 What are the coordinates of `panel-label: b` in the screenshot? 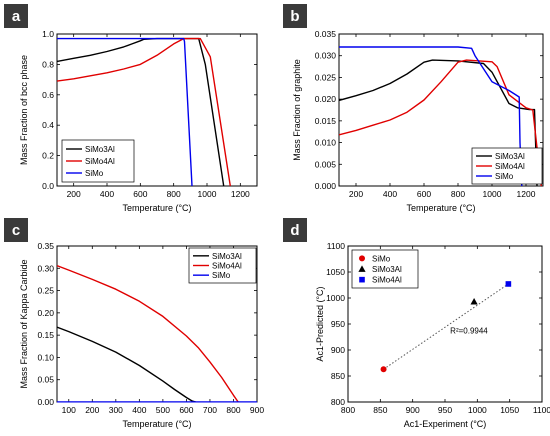 It's located at (294, 16).